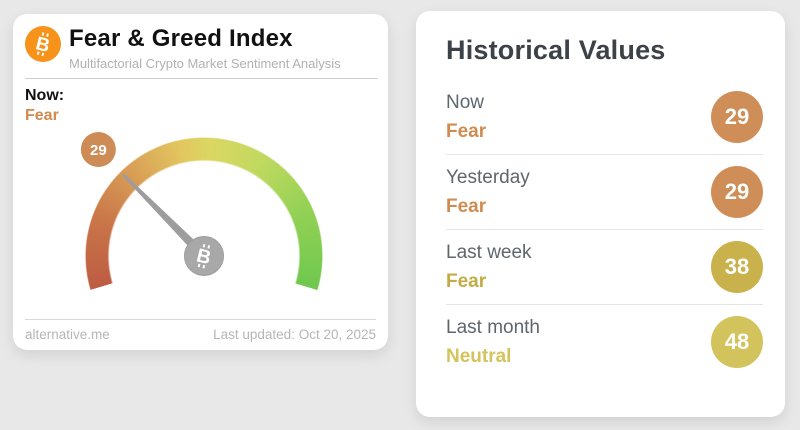 The image size is (800, 430). I want to click on history-row: Last week Fear 38, so click(604, 267).